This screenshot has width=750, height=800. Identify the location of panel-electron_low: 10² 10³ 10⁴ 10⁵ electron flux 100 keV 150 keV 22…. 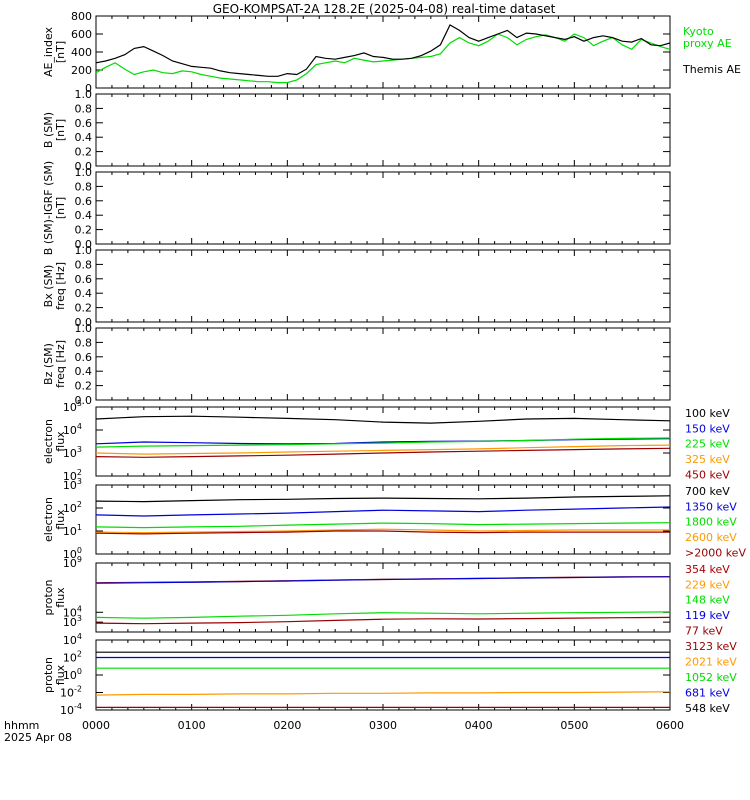
(386, 441).